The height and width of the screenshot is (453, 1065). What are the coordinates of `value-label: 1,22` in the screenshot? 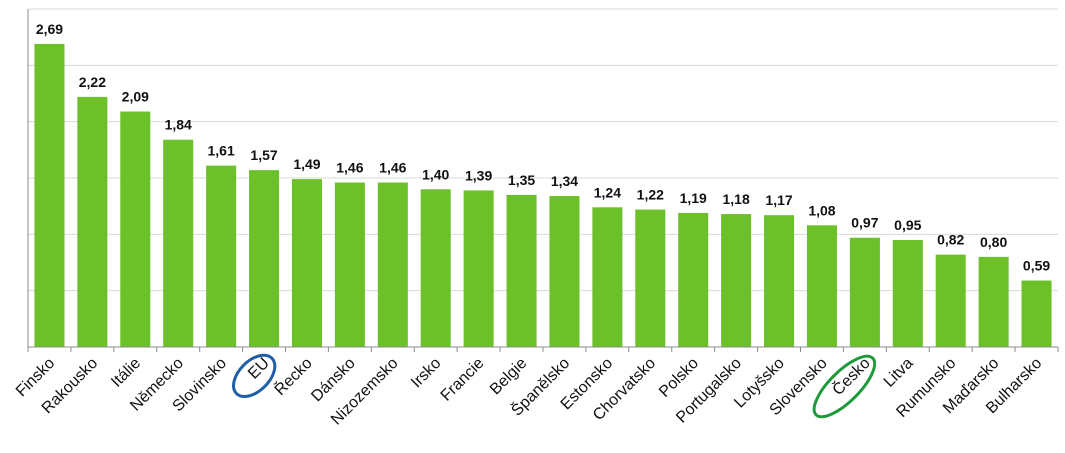 It's located at (650, 195).